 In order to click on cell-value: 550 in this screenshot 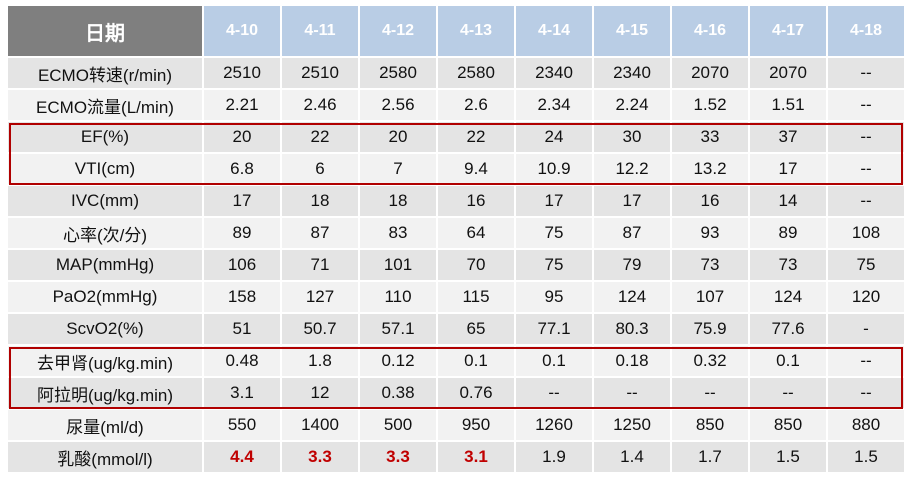, I will do `click(242, 425)`.